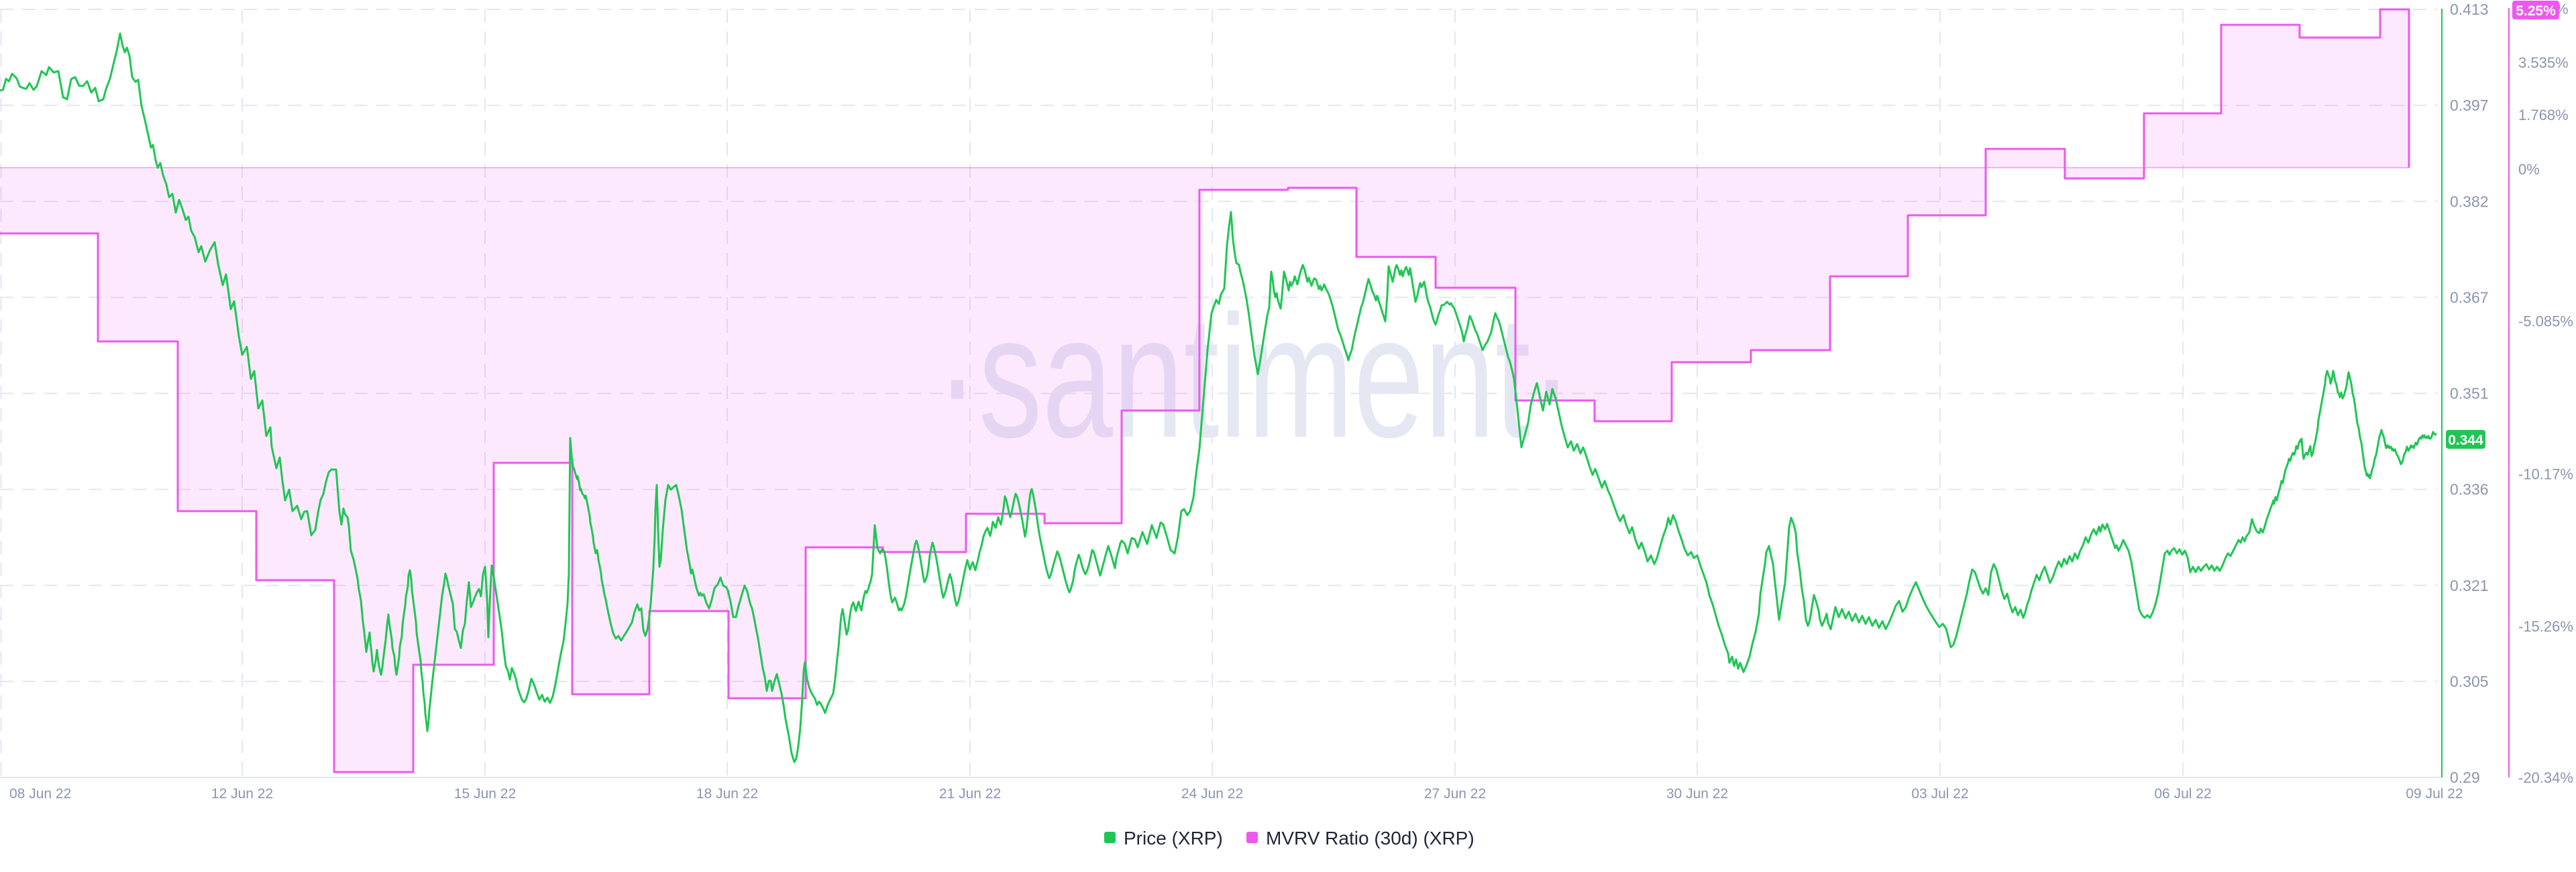 The image size is (2576, 872). Describe the element at coordinates (2545, 627) in the screenshot. I see `svg-text: -15.26%` at that location.